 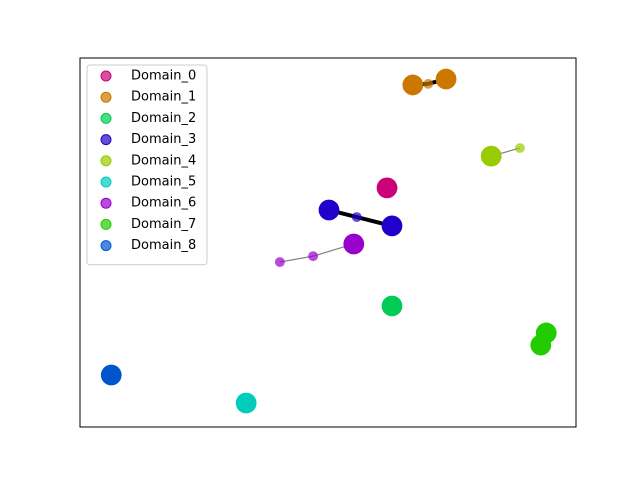 I want to click on legend-label: Domain_2, so click(x=163, y=118).